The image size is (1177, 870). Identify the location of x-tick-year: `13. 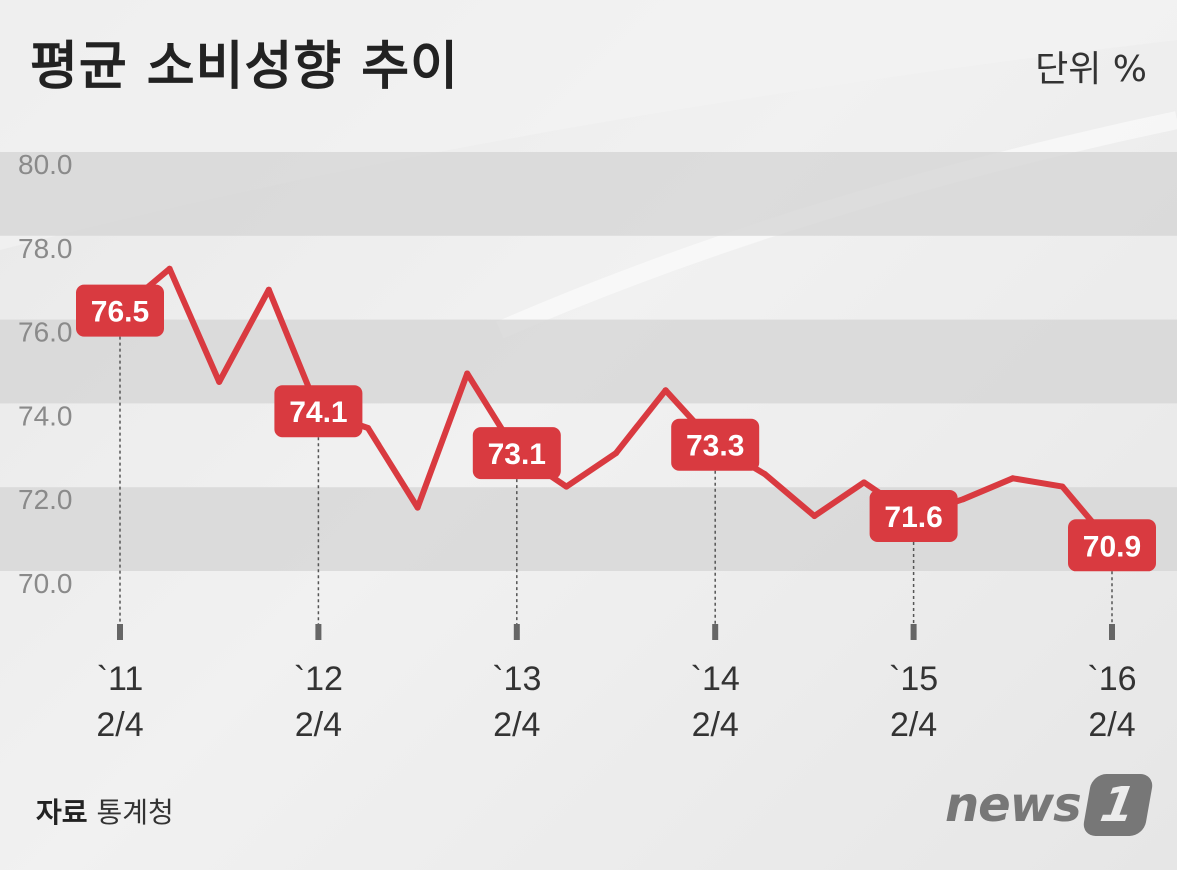
(516, 679).